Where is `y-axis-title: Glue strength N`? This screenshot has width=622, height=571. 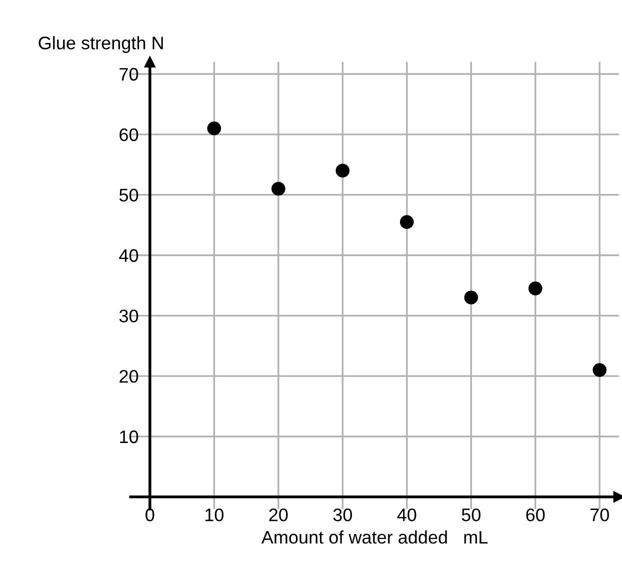
y-axis-title: Glue strength N is located at coordinates (100, 44).